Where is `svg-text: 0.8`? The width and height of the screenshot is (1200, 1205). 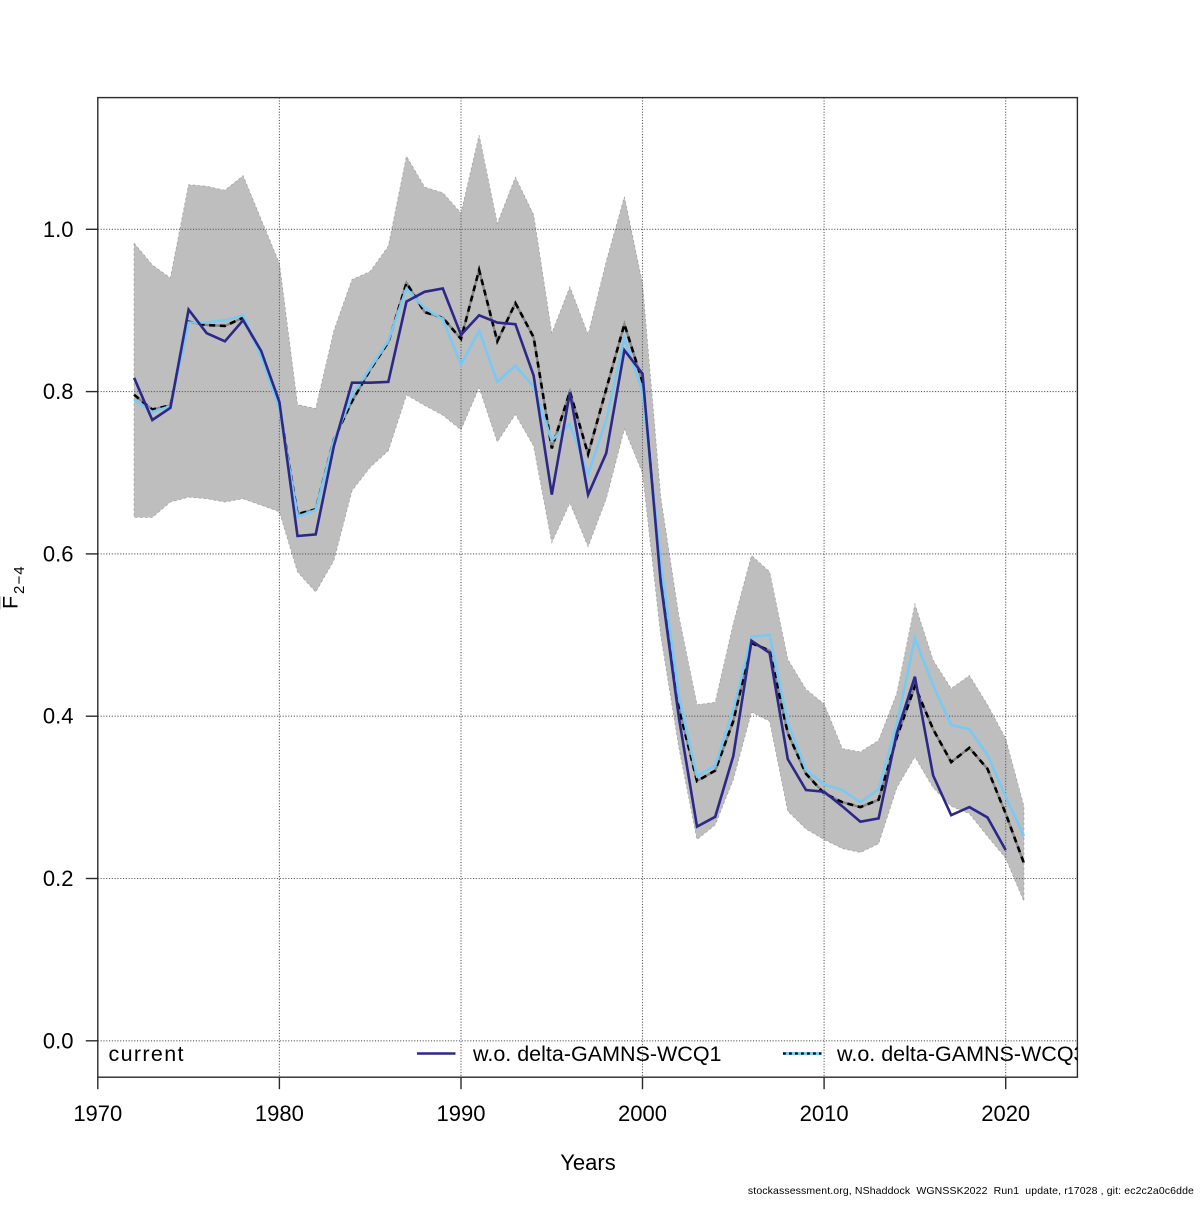 svg-text: 0.8 is located at coordinates (58, 391).